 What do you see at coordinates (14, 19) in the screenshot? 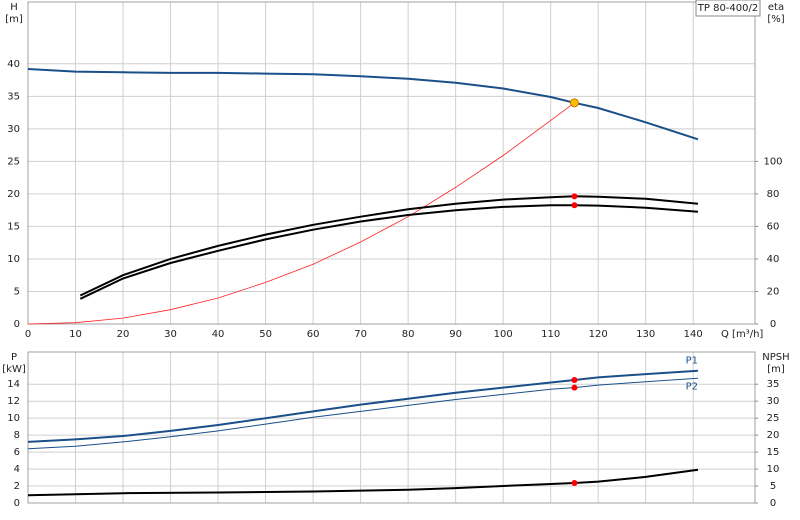
I see `y-axis-label: [m]` at bounding box center [14, 19].